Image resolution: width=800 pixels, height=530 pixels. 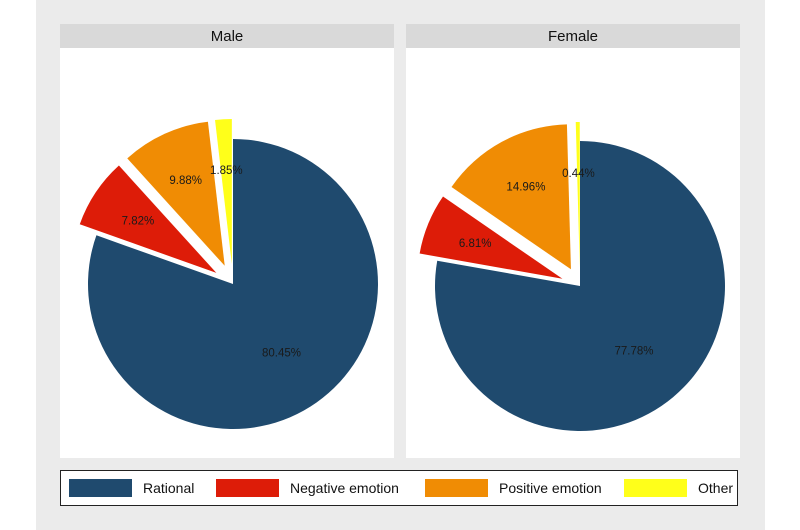 I want to click on slice-label-male-positive-emotion: 9.88%, so click(x=185, y=181).